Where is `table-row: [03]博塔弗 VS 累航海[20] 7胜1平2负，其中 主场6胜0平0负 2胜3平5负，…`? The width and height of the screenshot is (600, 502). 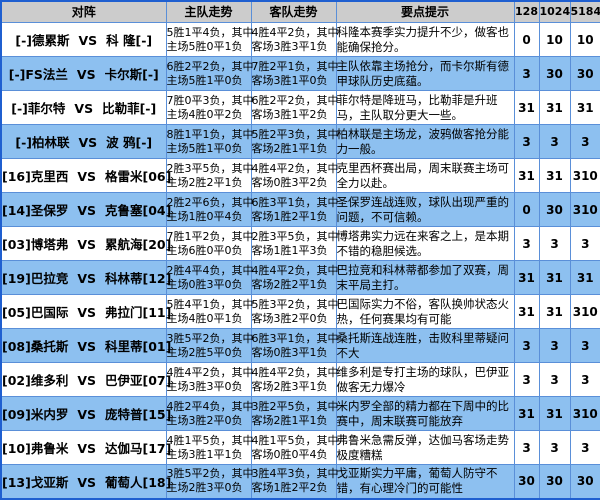 table-row: [03]博塔弗 VS 累航海[20] 7胜1平2负，其中 主场6胜0平0负 2胜3平5负，… is located at coordinates (300, 243).